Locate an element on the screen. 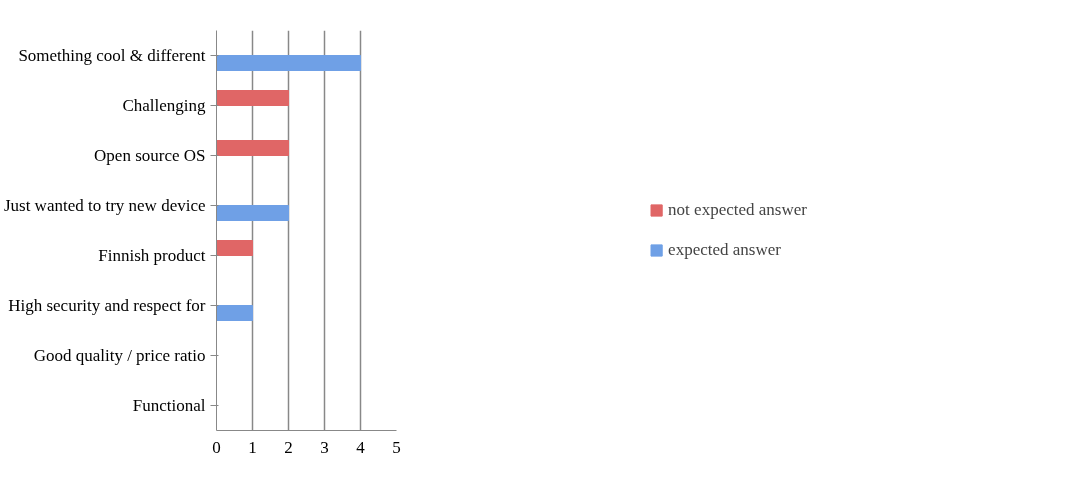 The image size is (1073, 477). y-tick-label: Something cool & different is located at coordinates (112, 55).